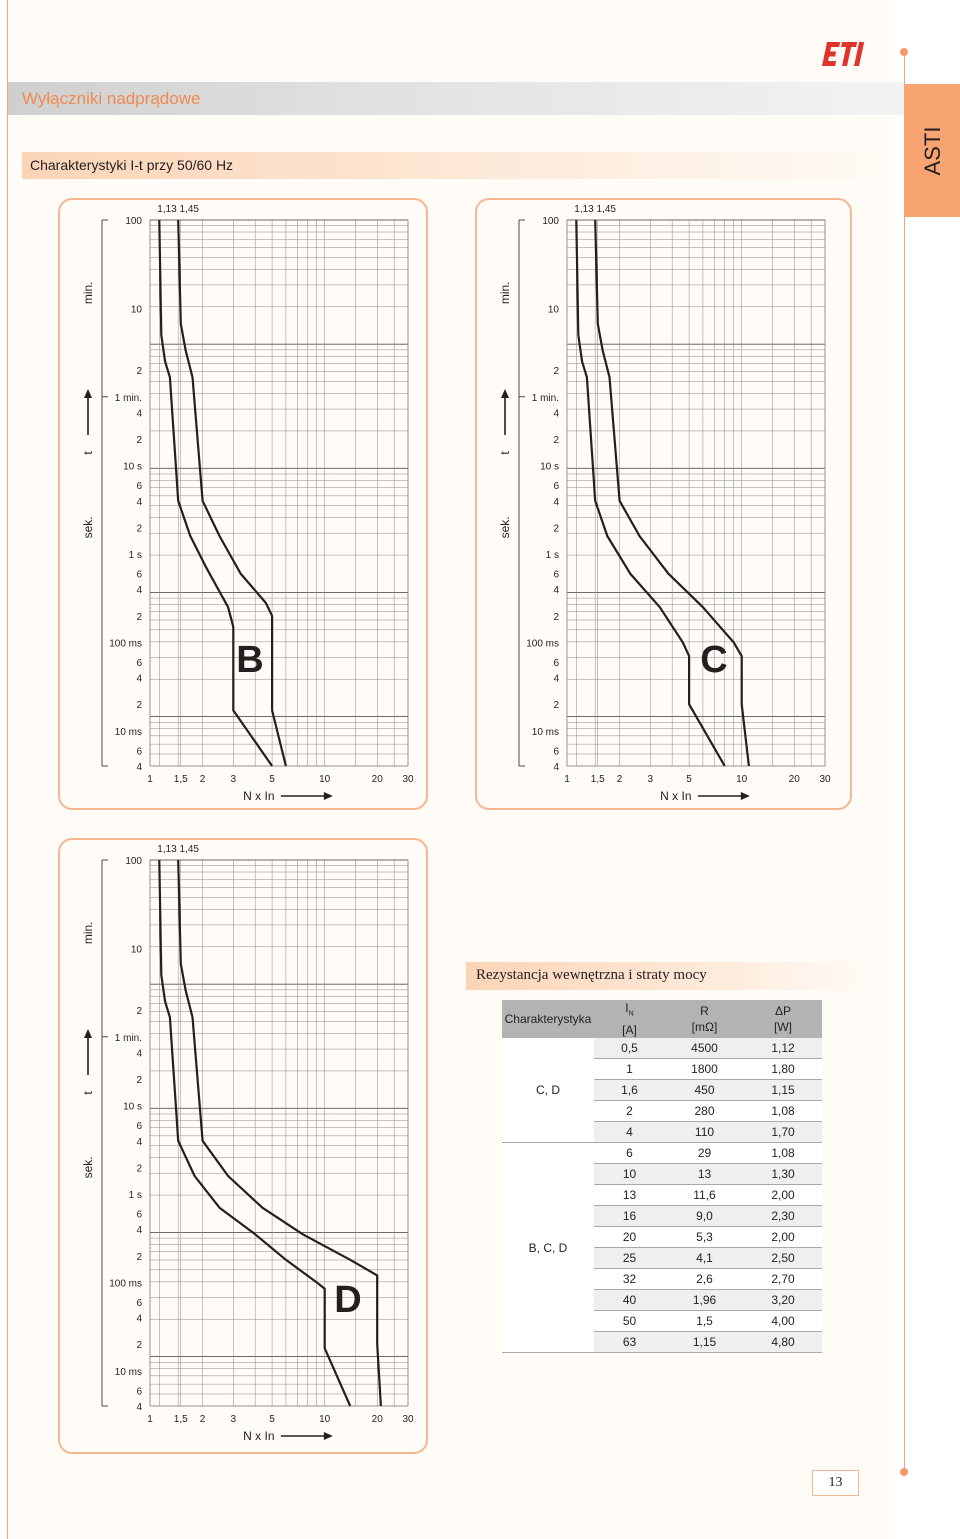 The image size is (960, 1539). Describe the element at coordinates (783, 1174) in the screenshot. I see `table-cell: 1,30` at that location.